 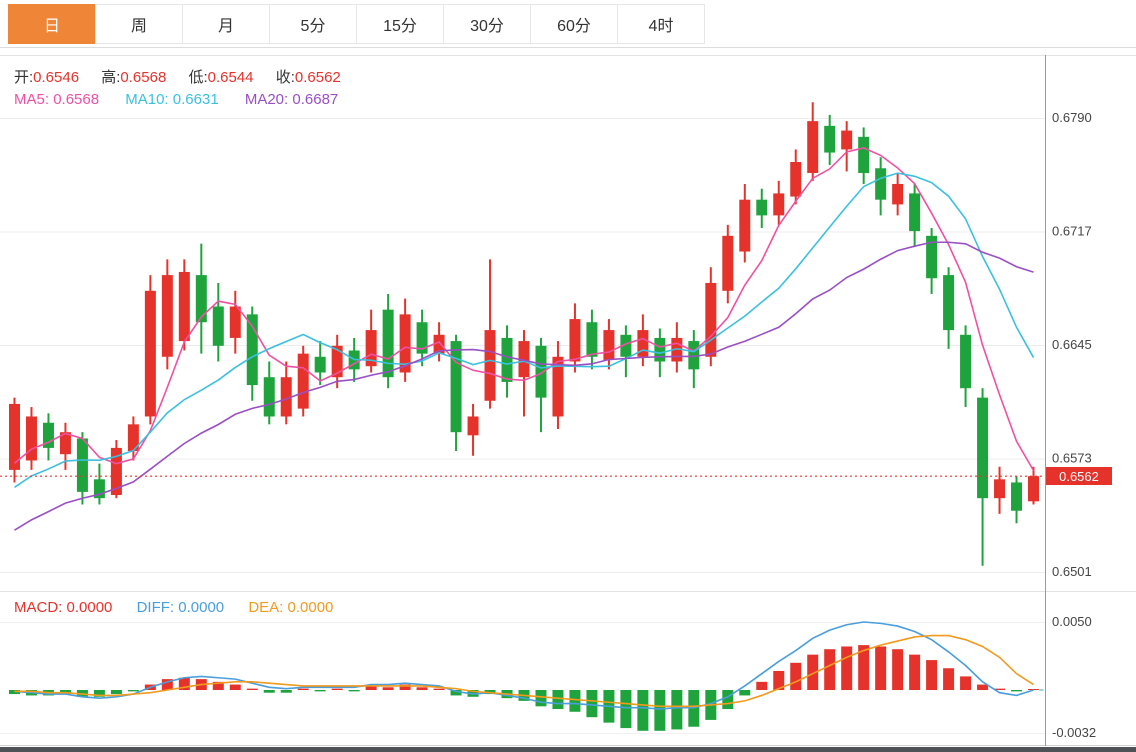 I want to click on open-value: 0.6546, so click(x=56, y=77).